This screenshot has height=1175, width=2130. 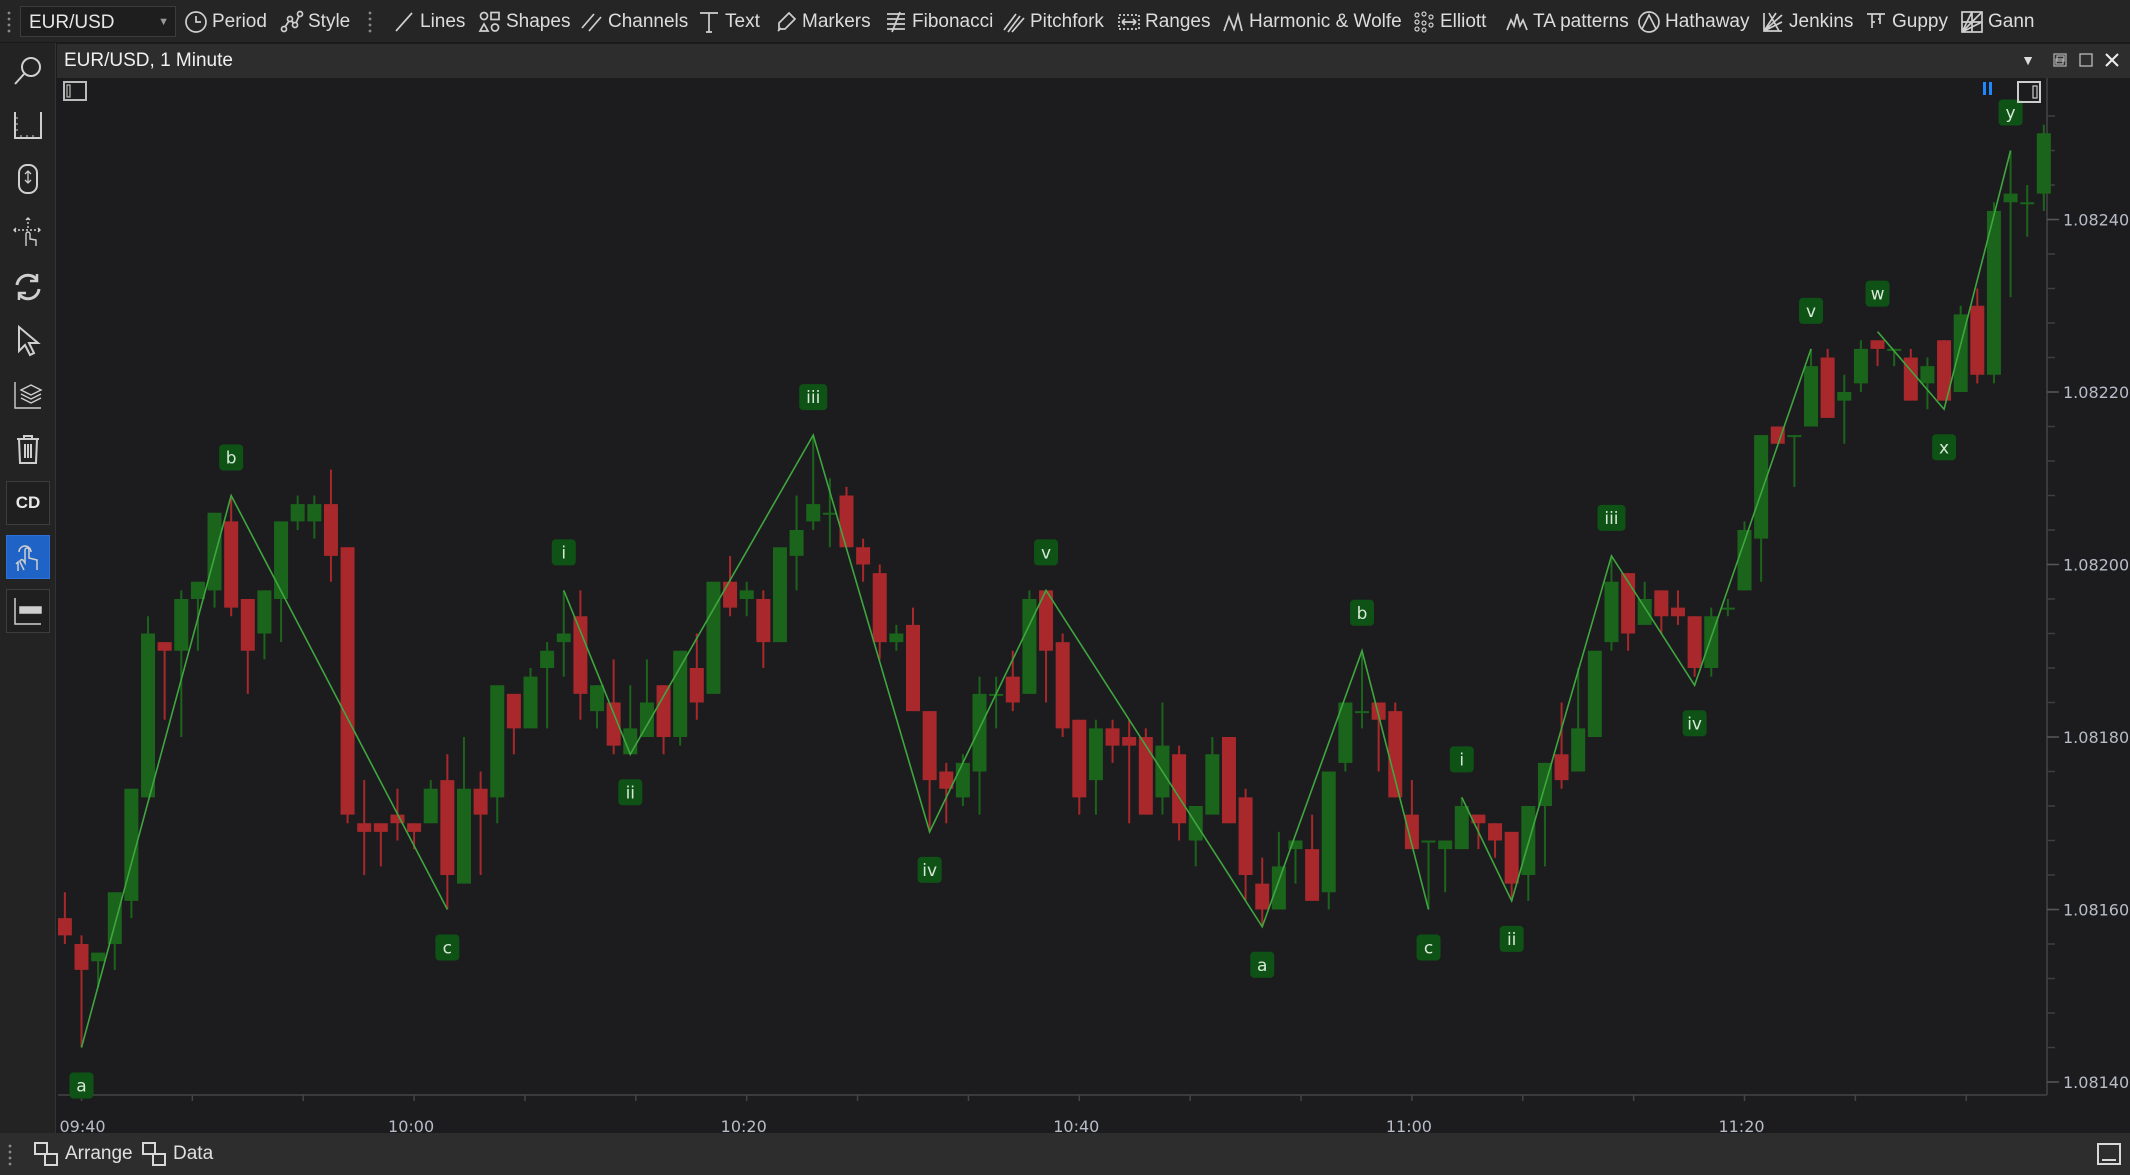 I want to click on candle-10:03, so click(x=463, y=810).